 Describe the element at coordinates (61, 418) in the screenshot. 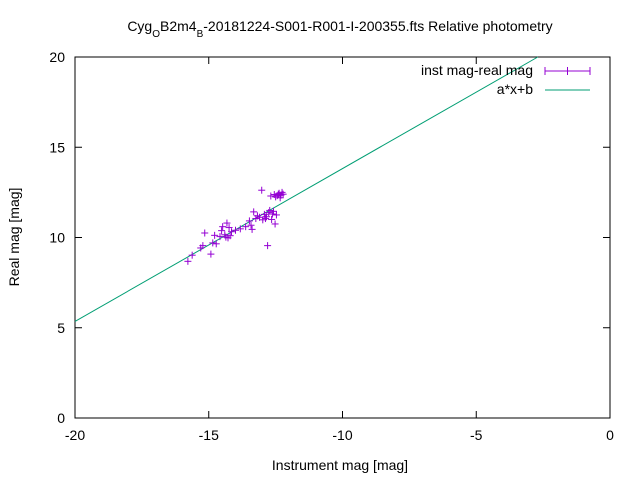

I see `y-tick-label: 0` at that location.